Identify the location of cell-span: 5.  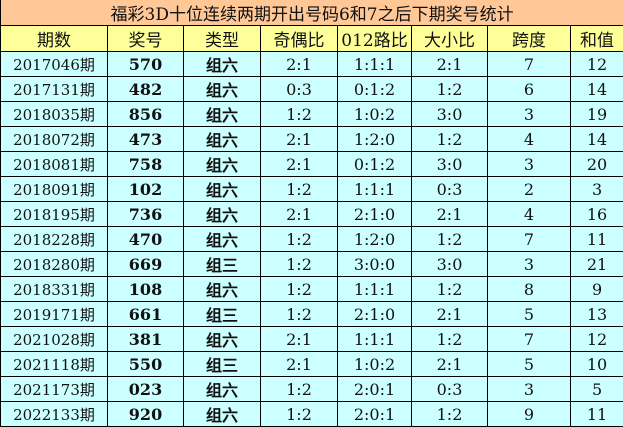
(529, 364).